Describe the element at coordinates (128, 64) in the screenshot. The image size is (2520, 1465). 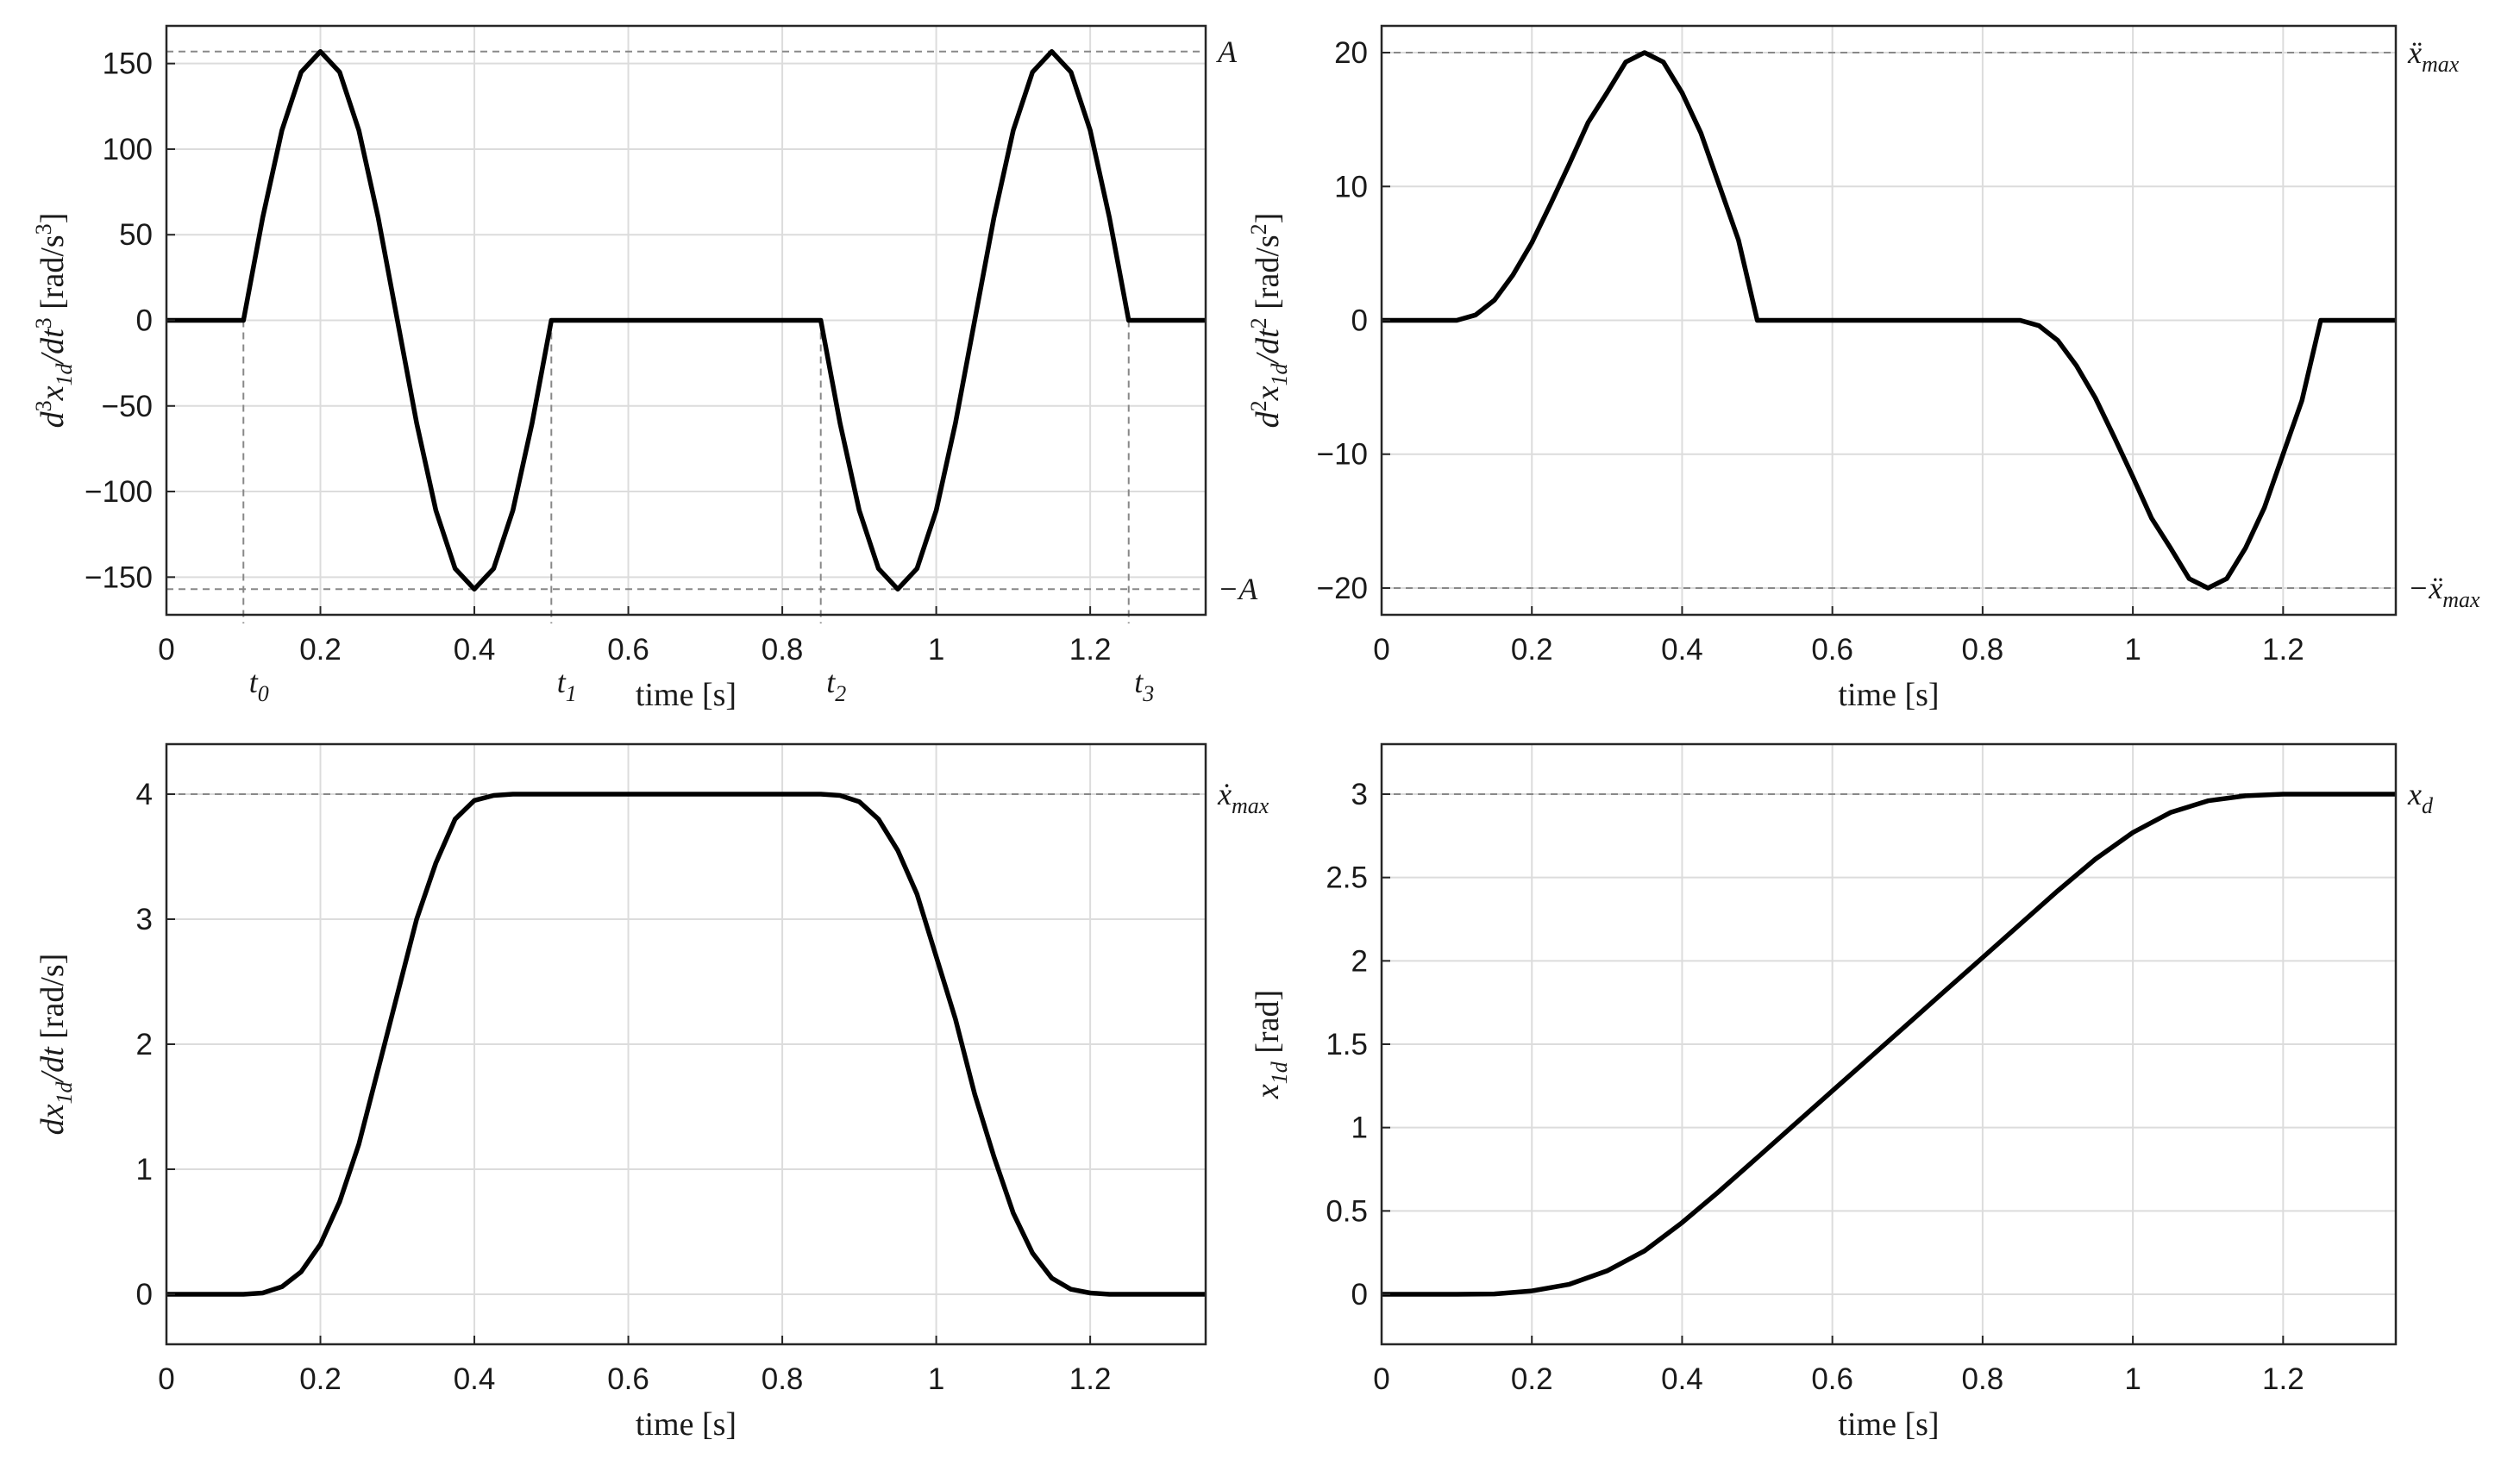
I see `y-tick-label: 150` at that location.